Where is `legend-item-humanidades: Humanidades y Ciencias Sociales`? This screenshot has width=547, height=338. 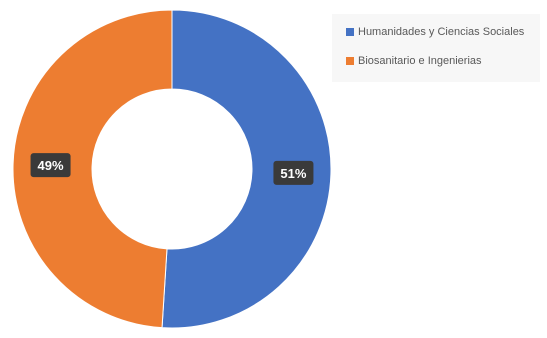 legend-item-humanidades: Humanidades y Ciencias Sociales is located at coordinates (440, 32).